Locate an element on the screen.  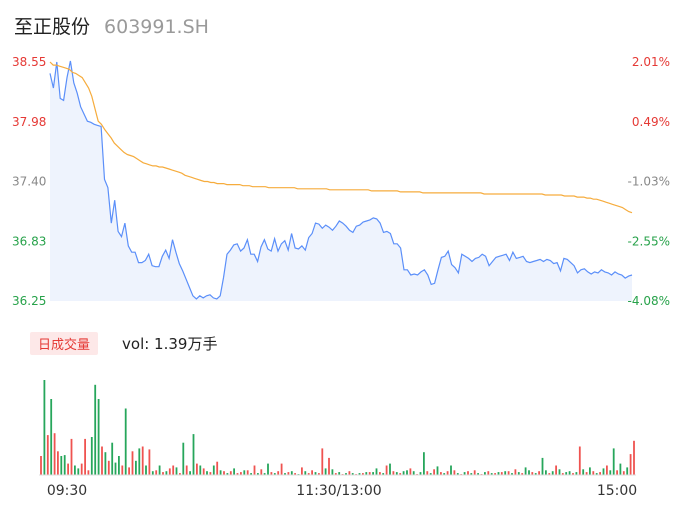
y-right-tick-label: -1.03% is located at coordinates (649, 182).